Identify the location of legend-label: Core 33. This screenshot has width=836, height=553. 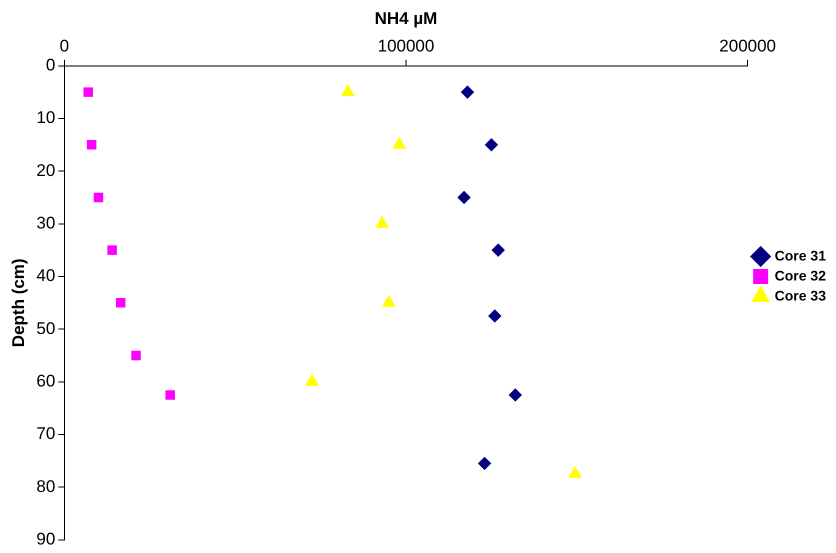
(800, 295).